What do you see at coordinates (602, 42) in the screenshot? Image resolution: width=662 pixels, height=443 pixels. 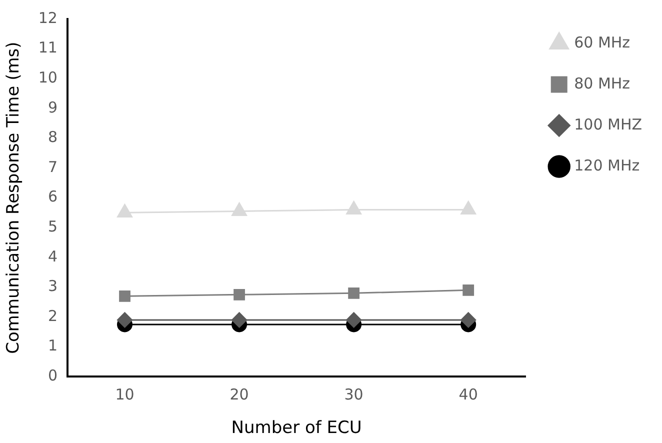 I see `legend-label: 60 MHz` at bounding box center [602, 42].